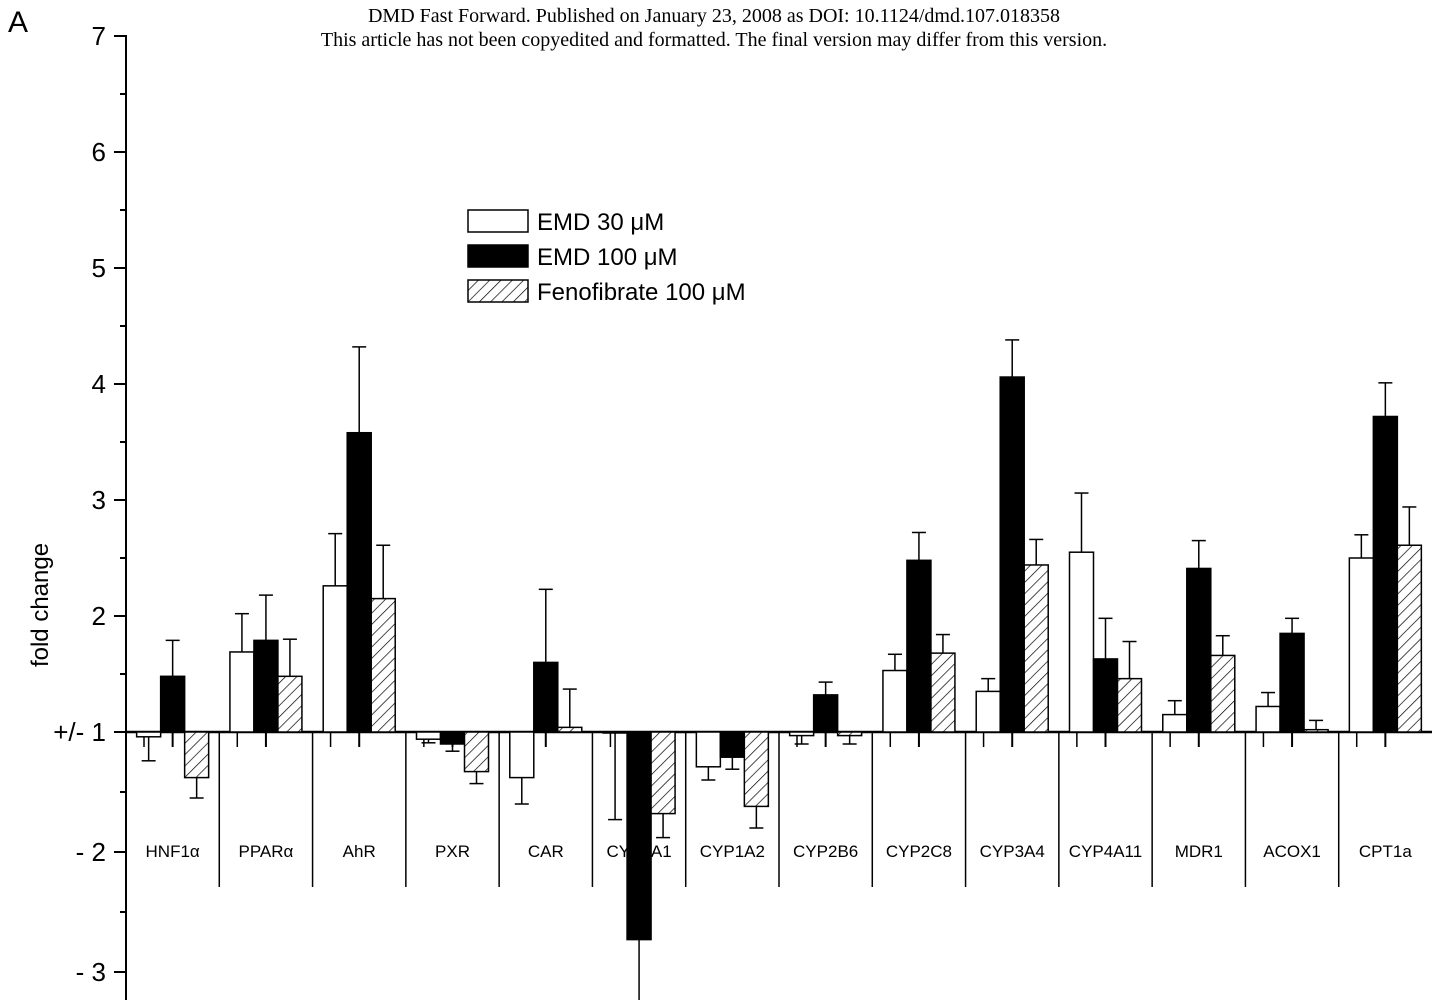 Image resolution: width=1448 pixels, height=1000 pixels. What do you see at coordinates (1105, 851) in the screenshot?
I see `category-label: CYP4A11` at bounding box center [1105, 851].